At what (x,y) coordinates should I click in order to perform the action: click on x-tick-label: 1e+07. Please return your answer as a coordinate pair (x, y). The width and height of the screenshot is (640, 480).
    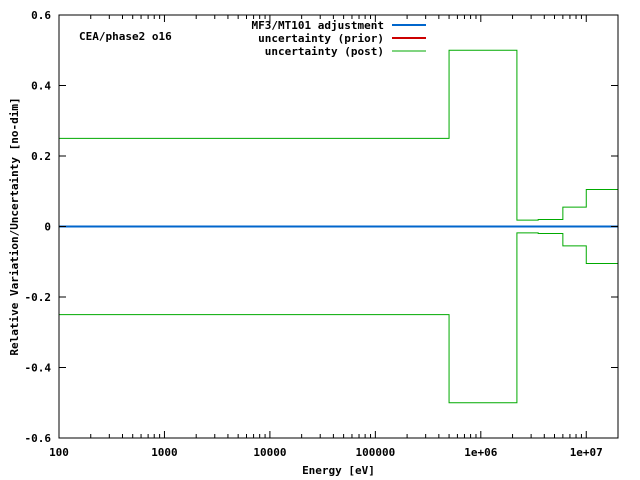
    Looking at the image, I should click on (586, 452).